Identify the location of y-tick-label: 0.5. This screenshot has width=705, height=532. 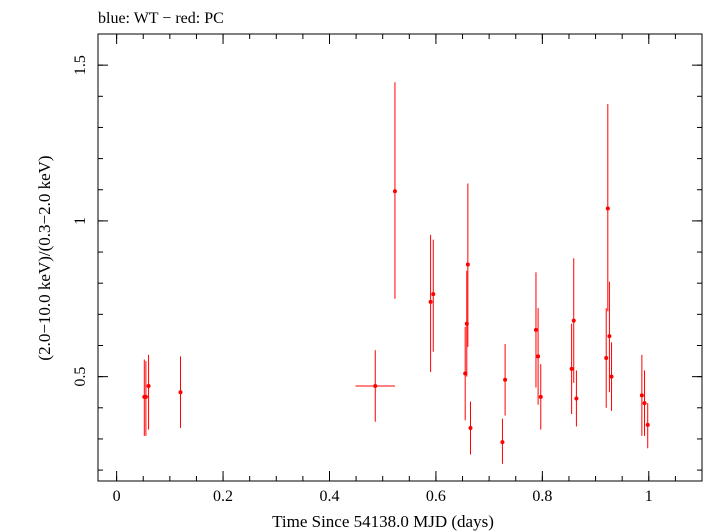
(80, 377).